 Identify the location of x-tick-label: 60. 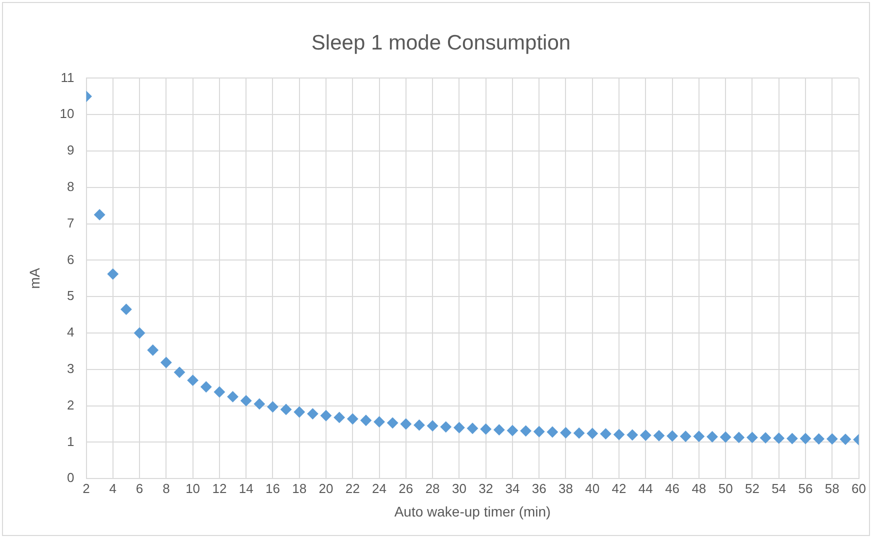
(859, 488).